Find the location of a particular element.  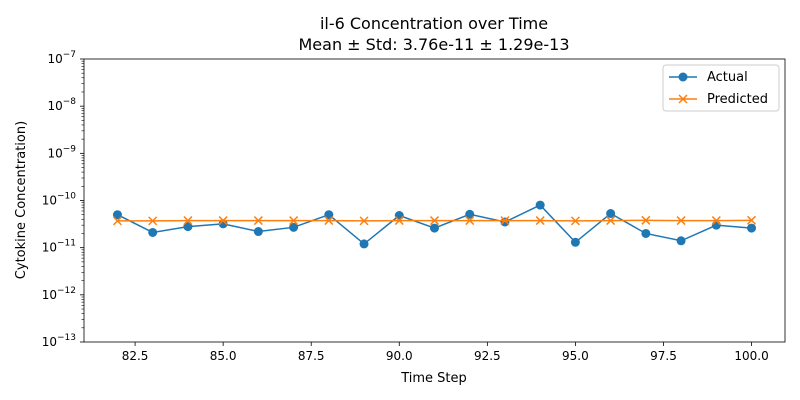

x-tick-label: 100.0 is located at coordinates (751, 356).